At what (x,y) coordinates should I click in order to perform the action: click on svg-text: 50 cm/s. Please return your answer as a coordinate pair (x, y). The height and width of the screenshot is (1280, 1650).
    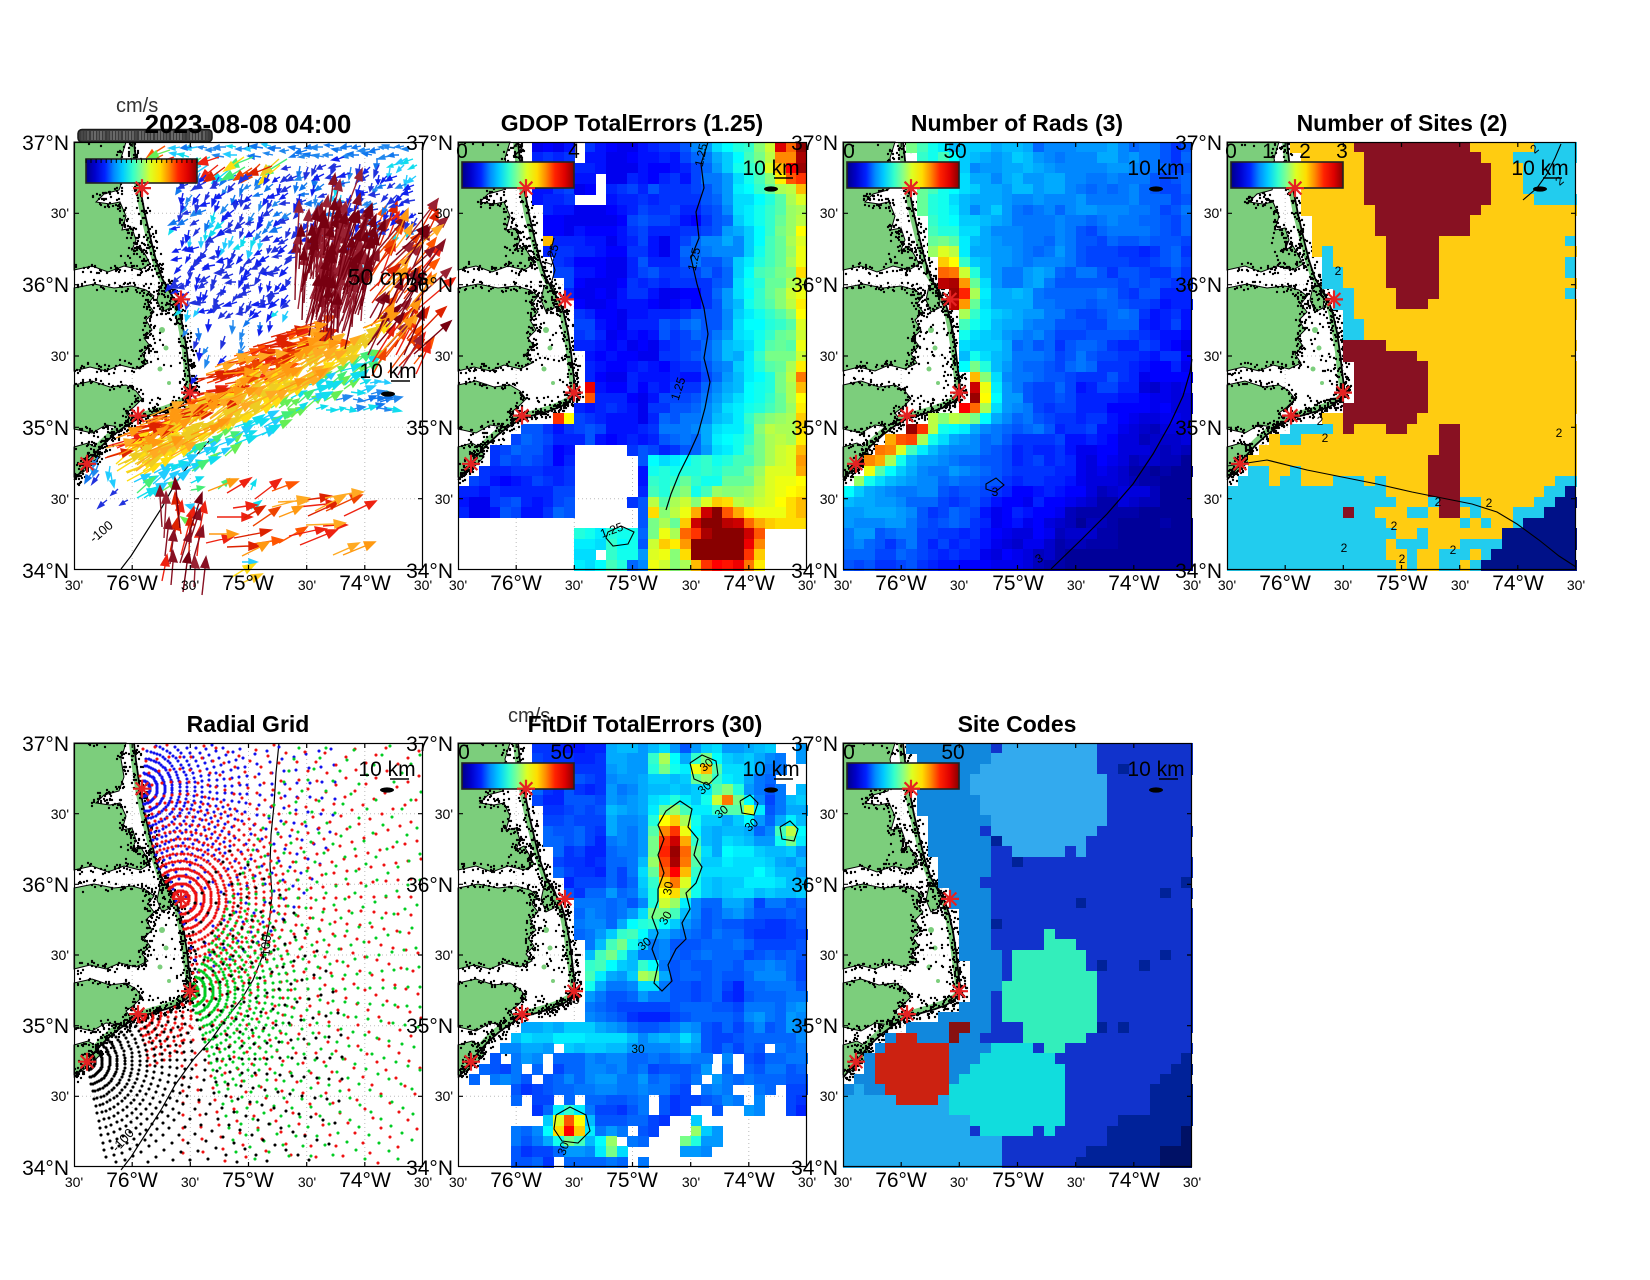
    Looking at the image, I should click on (388, 277).